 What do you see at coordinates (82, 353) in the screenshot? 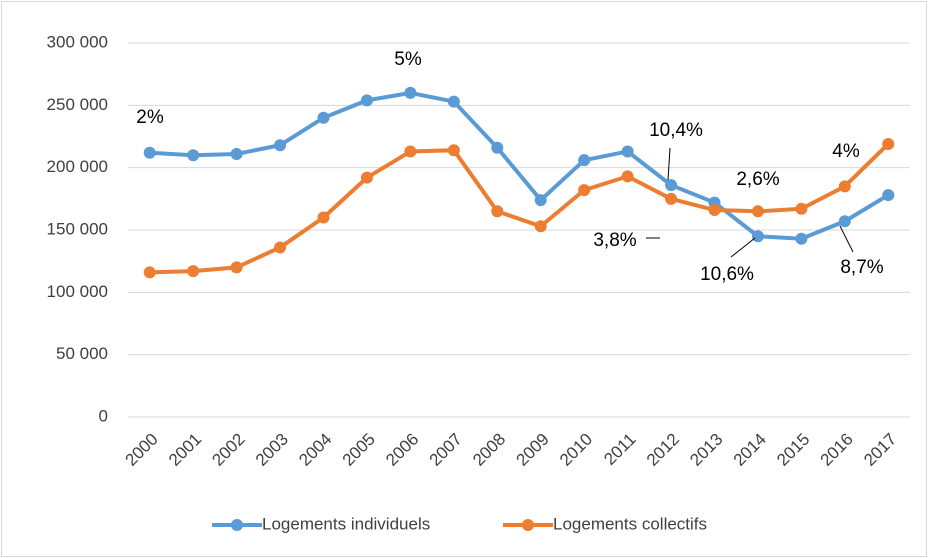
I see `y-tick-label: 50 000` at bounding box center [82, 353].